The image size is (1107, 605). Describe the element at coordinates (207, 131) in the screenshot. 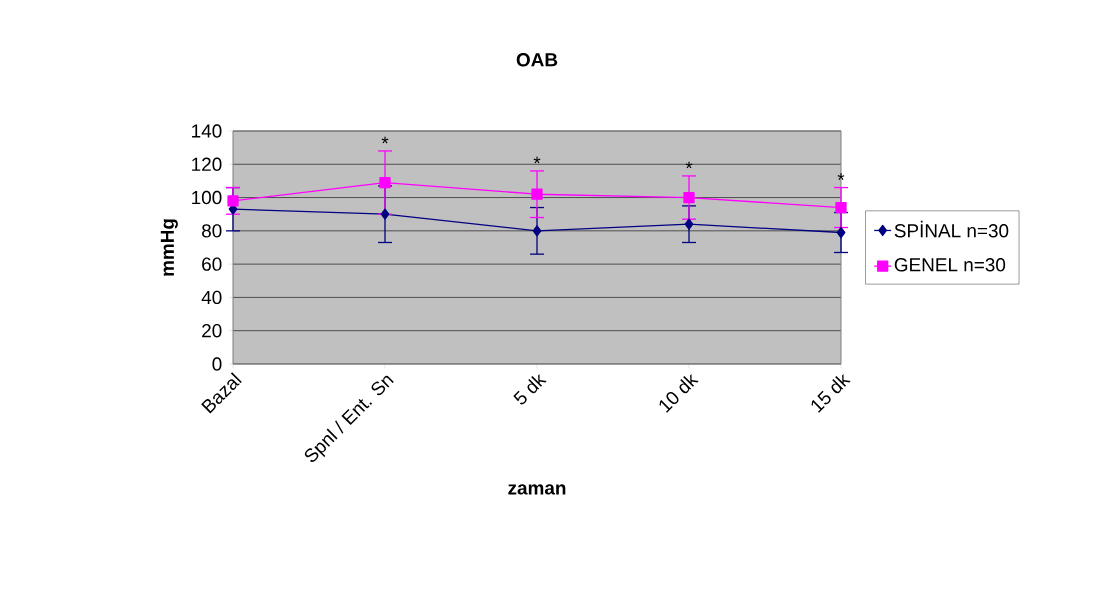

I see `y-tick-label: 140` at that location.